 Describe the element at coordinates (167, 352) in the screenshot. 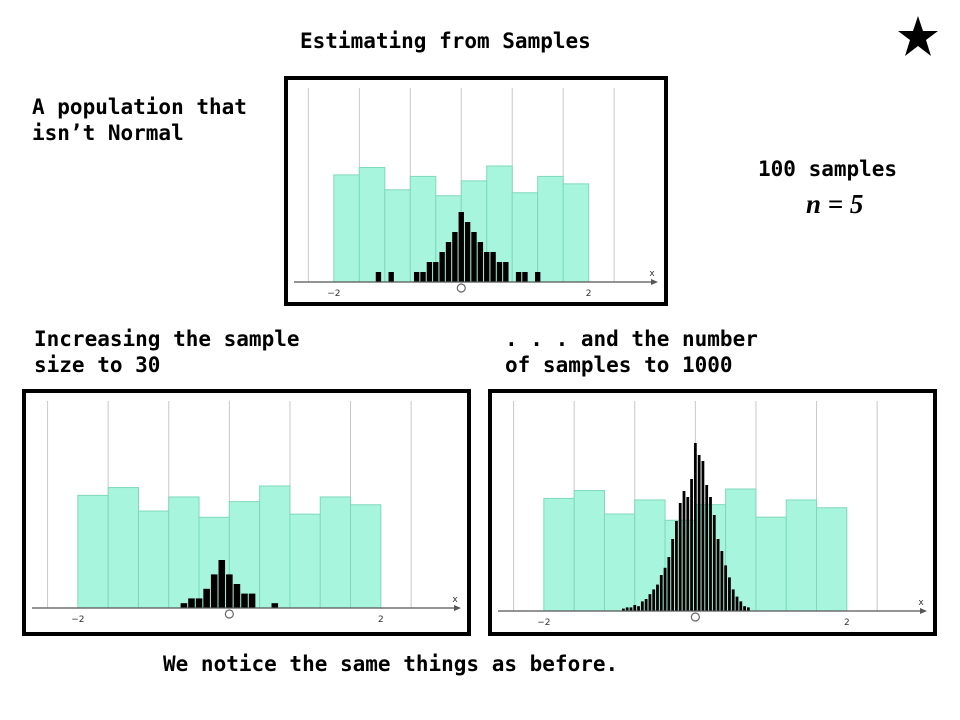

I see `sample-size-caption: Increasing the sample size to 30` at that location.